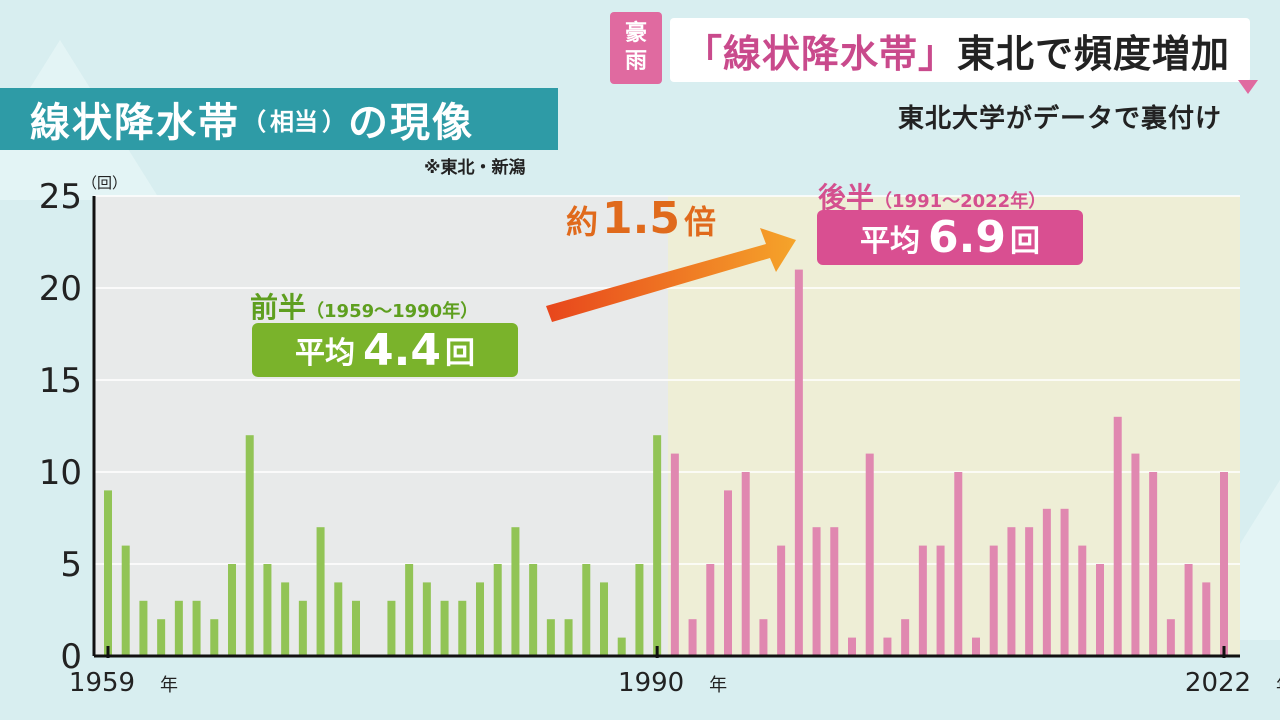 This screenshot has width=1280, height=720. I want to click on headline: 豪 雨 「 線状降水帯 」 東北で頻度増加, so click(930, 48).